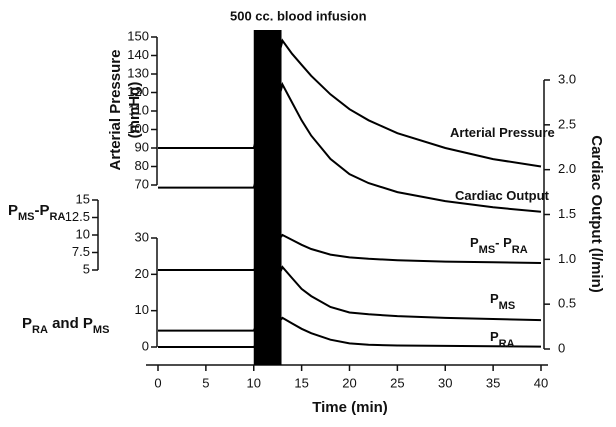 The image size is (616, 427). I want to click on y-tick-label: 0.5, so click(567, 303).